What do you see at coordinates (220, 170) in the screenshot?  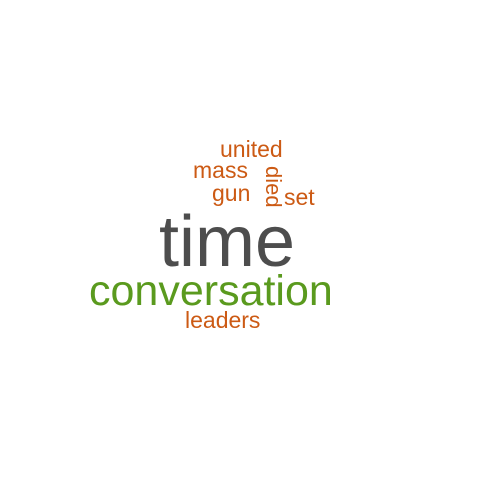 I see `word-mass: mass` at bounding box center [220, 170].